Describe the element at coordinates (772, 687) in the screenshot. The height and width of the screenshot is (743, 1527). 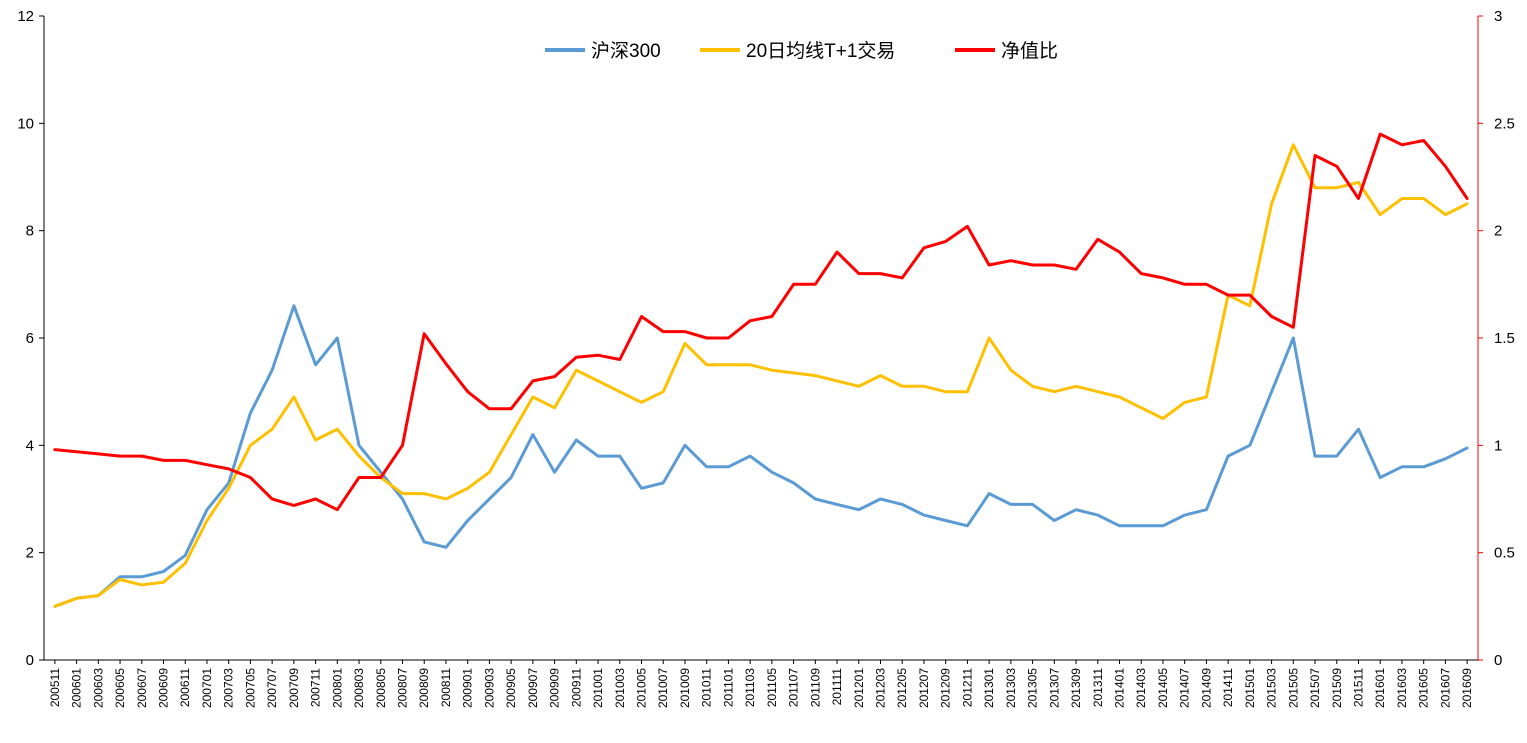
I see `x-tick-label: 201105` at that location.